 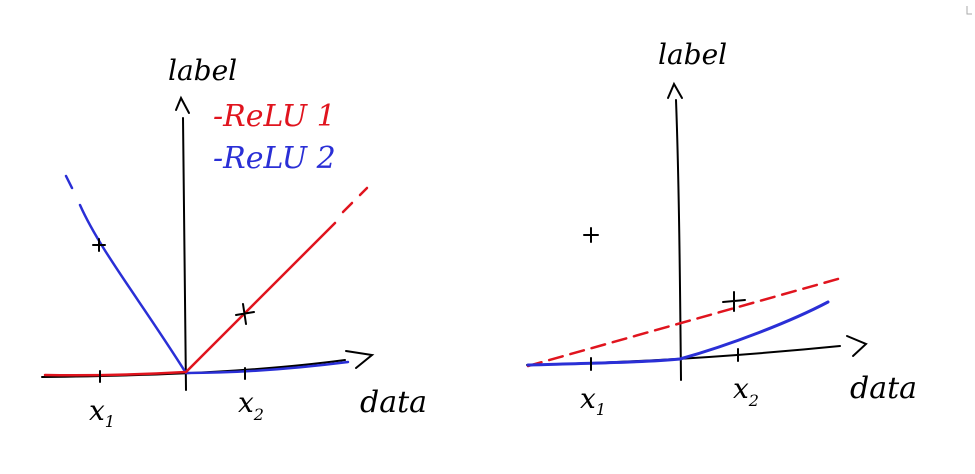 What do you see at coordinates (69, 182) in the screenshot?
I see `left-relu2-dashed-tail` at bounding box center [69, 182].